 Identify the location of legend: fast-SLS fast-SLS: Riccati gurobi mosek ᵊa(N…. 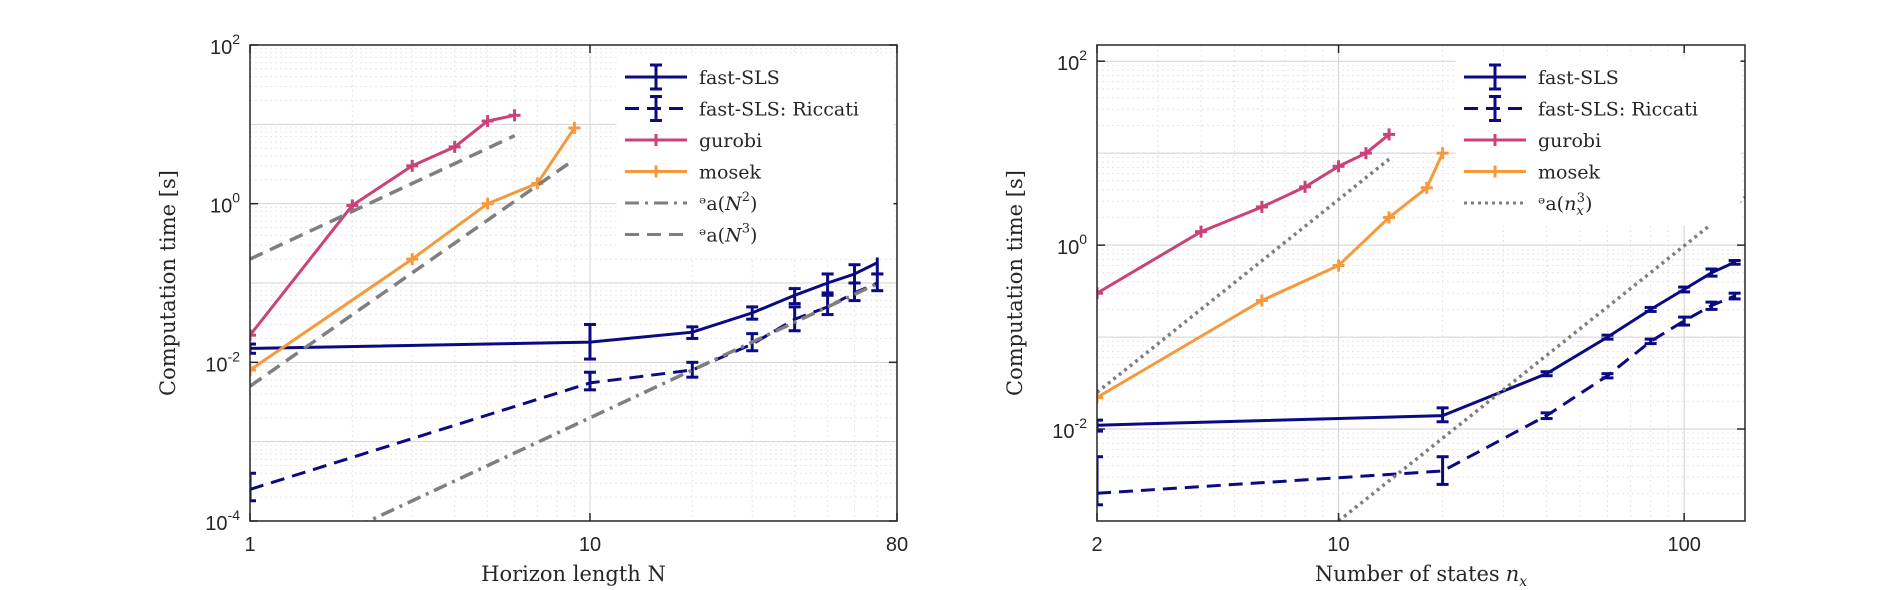
(755, 157).